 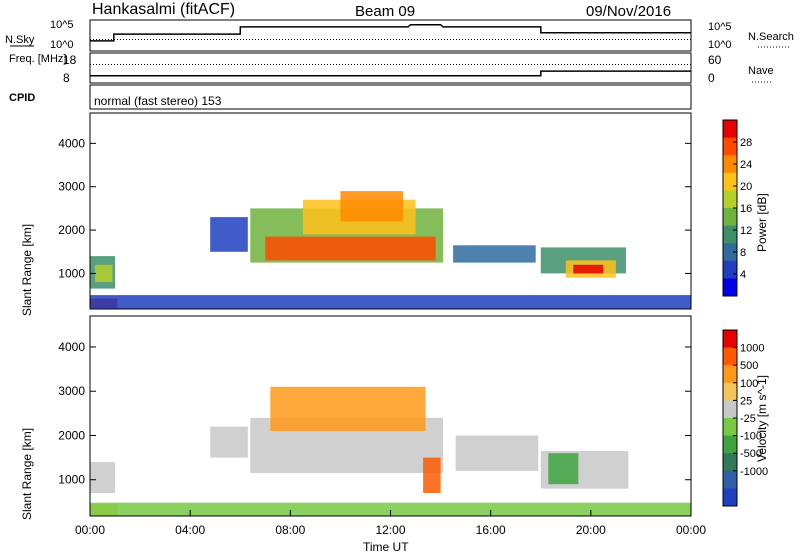 I want to click on noise-panel-frame, so click(x=390, y=35).